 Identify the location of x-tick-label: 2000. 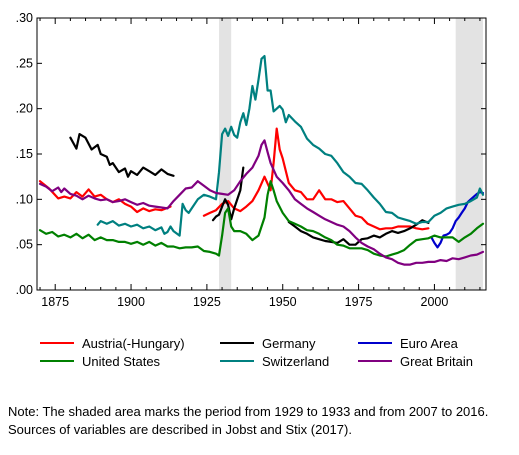
(435, 302).